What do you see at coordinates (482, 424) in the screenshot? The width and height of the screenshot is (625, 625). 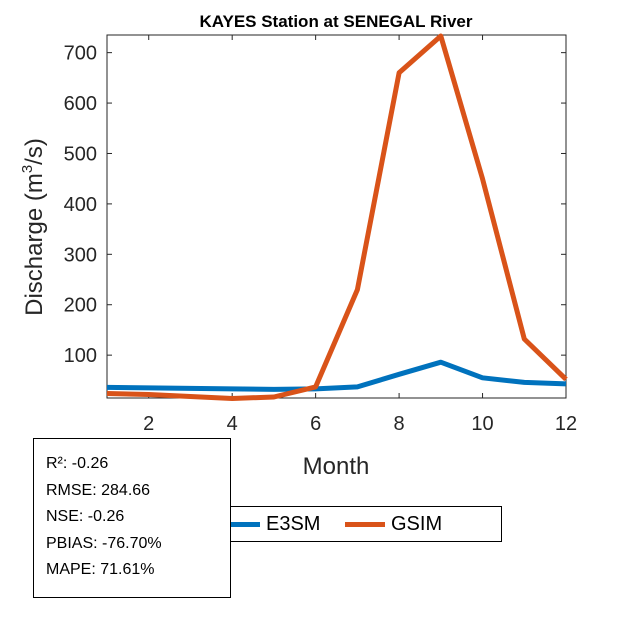 I see `x-tick-label: 10` at bounding box center [482, 424].